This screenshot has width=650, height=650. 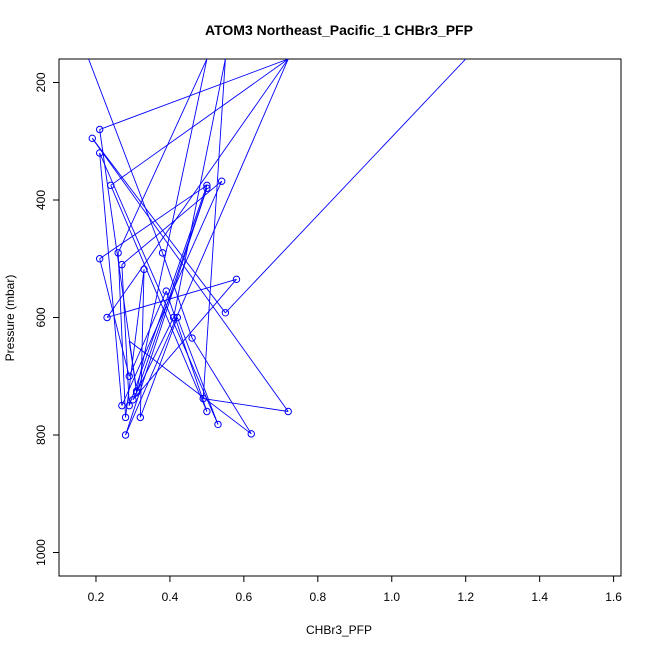 I want to click on chart-title: ATOM3 Northeast_Pacific_1 CHBr3_PFP, so click(x=339, y=30).